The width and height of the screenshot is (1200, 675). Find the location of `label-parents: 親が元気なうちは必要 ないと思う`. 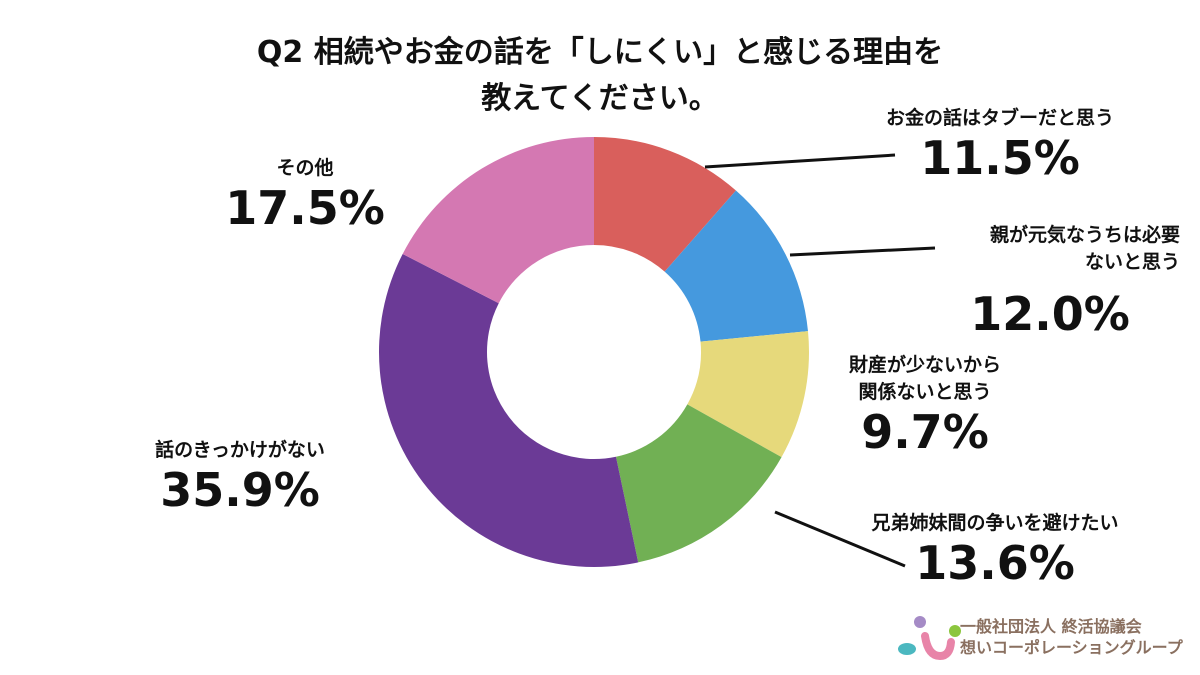

label-parents: 親が元気なうちは必要 ないと思う is located at coordinates (1085, 249).